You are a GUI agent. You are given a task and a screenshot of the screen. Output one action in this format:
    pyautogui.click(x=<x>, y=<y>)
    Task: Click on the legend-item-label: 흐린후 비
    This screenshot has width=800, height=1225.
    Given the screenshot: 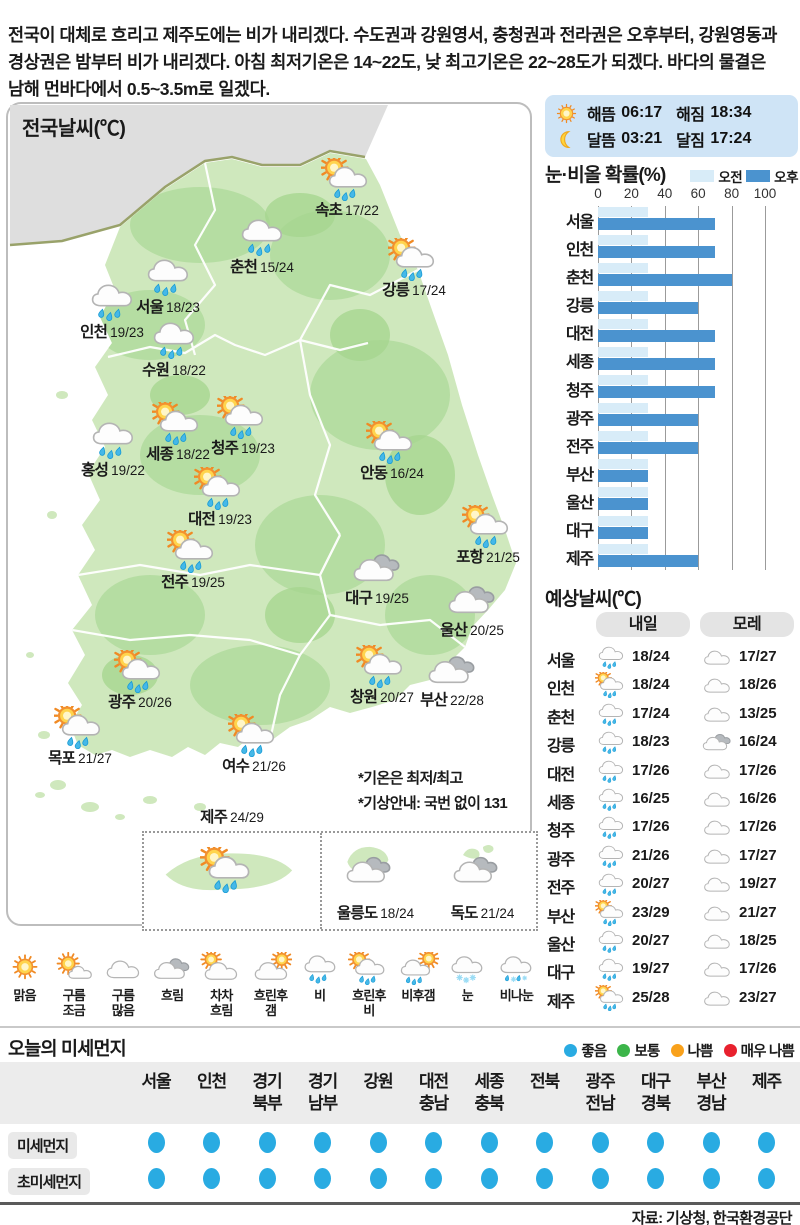 What is the action you would take?
    pyautogui.click(x=369, y=1003)
    